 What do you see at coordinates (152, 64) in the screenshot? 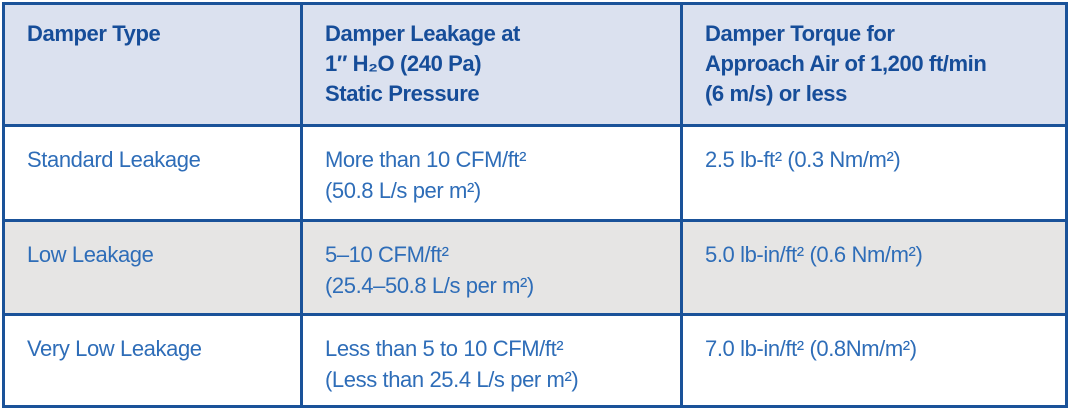
I see `header-damper-type: Damper Type` at bounding box center [152, 64].